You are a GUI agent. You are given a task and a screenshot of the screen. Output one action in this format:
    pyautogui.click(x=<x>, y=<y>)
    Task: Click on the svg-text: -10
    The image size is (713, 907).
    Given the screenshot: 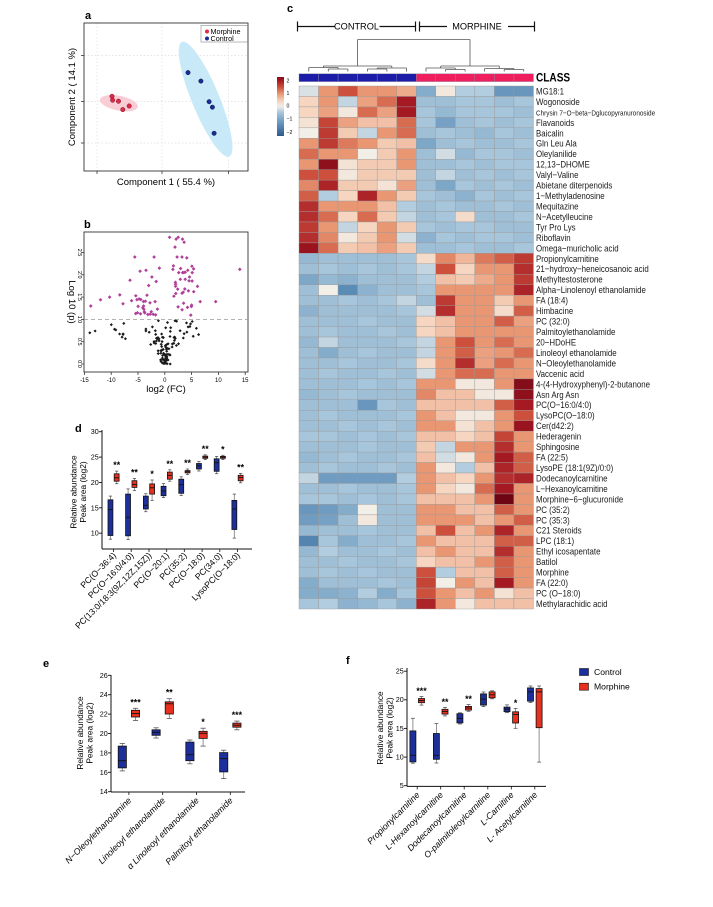 What is the action you would take?
    pyautogui.click(x=111, y=381)
    